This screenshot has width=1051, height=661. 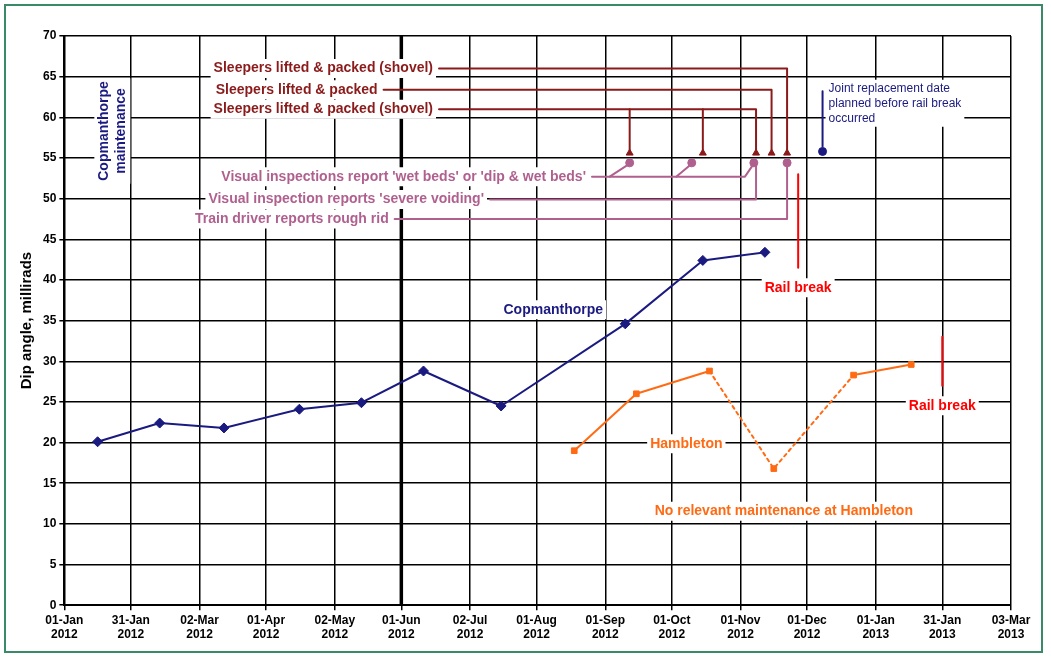 I want to click on y-tick-label: 5, so click(x=53, y=563).